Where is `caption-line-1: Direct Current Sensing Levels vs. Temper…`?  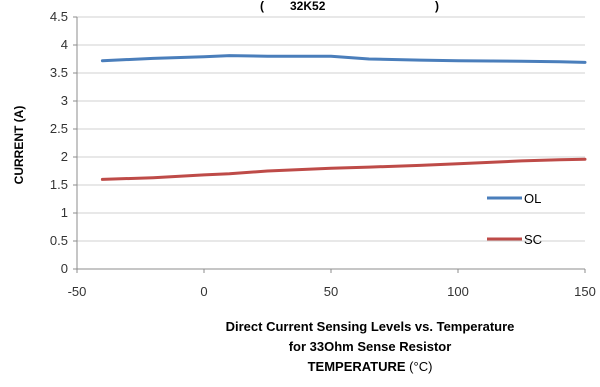
caption-line-1: Direct Current Sensing Levels vs. Temper… is located at coordinates (370, 326).